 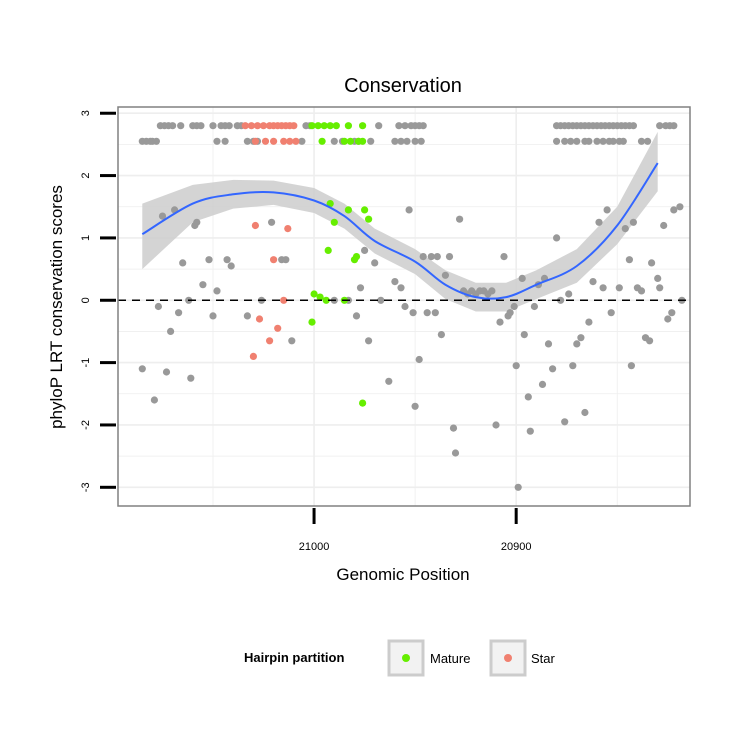 I want to click on x-tick-label: 20900, so click(x=516, y=547).